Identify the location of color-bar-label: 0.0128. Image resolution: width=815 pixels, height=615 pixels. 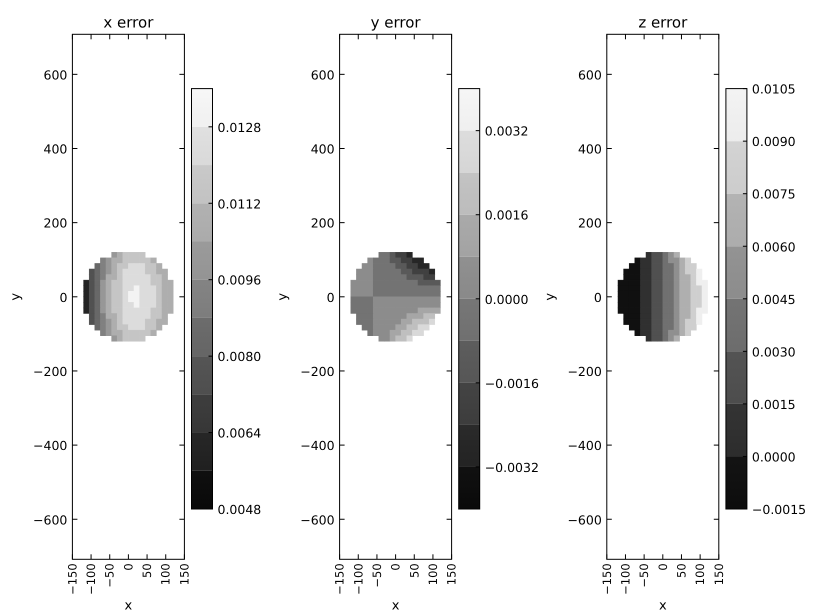
(240, 126).